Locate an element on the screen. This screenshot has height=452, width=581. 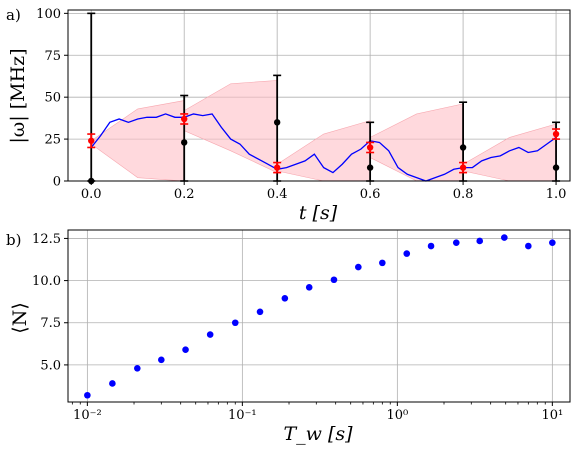
panel-a-ylabel: |ω| [MHz] is located at coordinates (18, 95).